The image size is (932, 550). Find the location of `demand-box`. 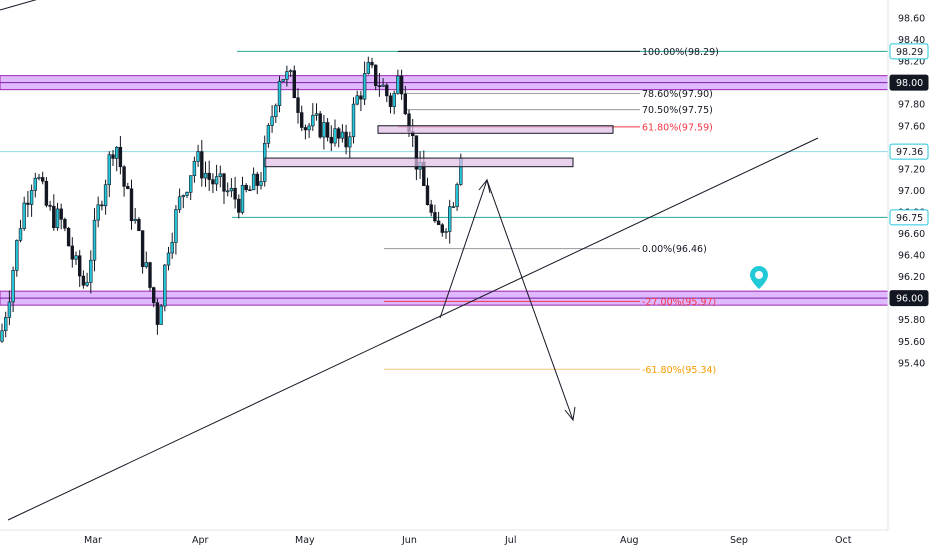

demand-box is located at coordinates (419, 162).